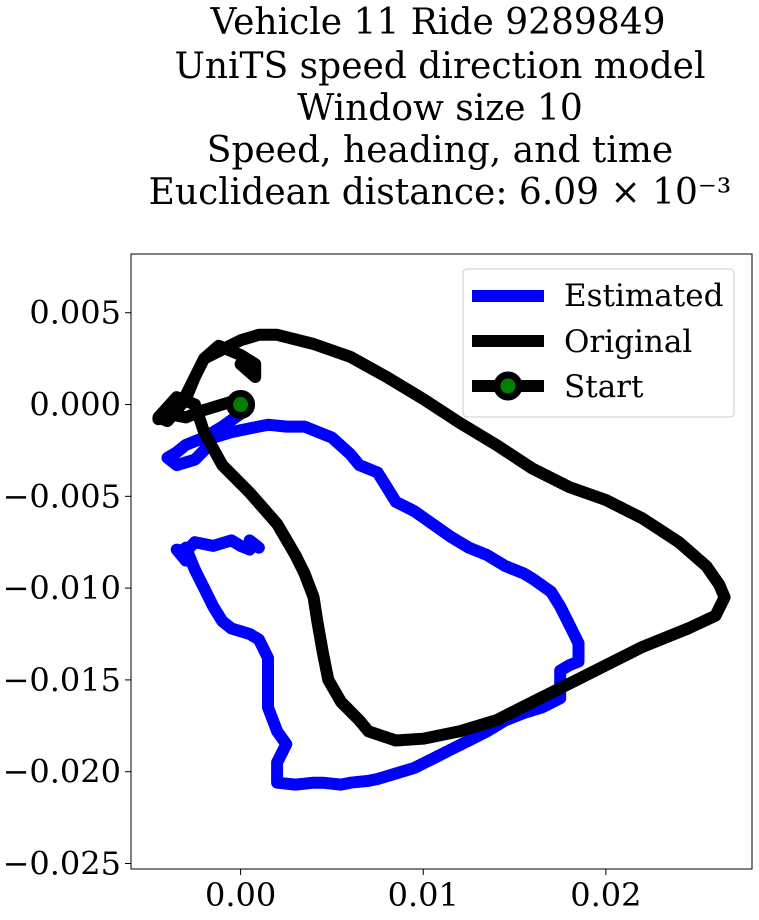 This screenshot has height=920, width=759. I want to click on title-line-5: Euclidean distance: 6.09 × 10⁻³, so click(440, 192).